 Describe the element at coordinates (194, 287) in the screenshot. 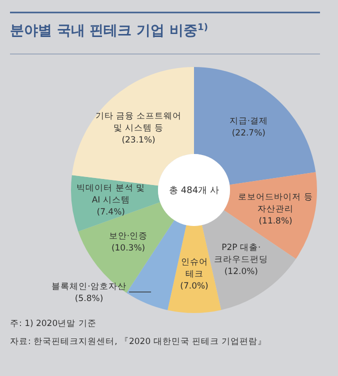

I see `data-label: (7.0%)` at that location.